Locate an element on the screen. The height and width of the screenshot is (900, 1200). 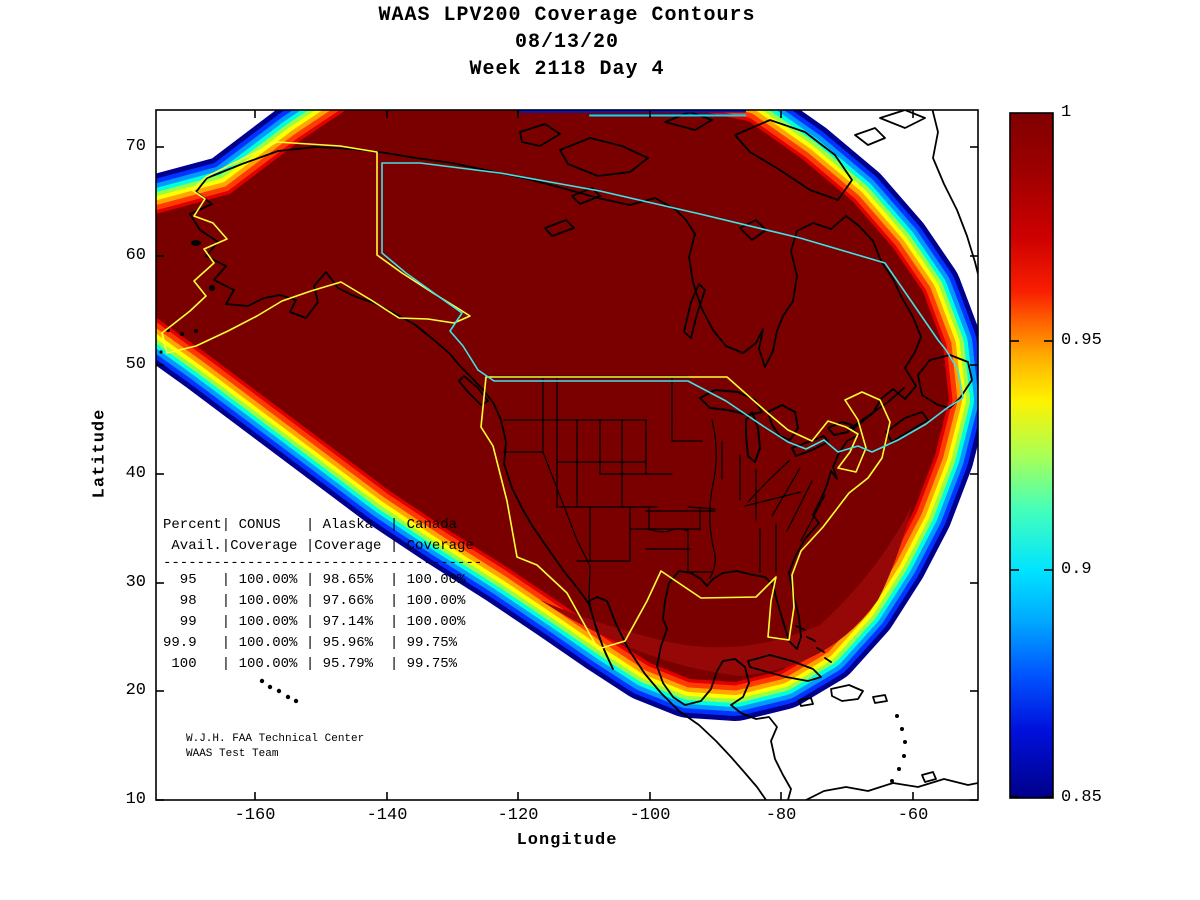
chart-subtitle-week: Week 2118 Day 4 is located at coordinates (567, 69).